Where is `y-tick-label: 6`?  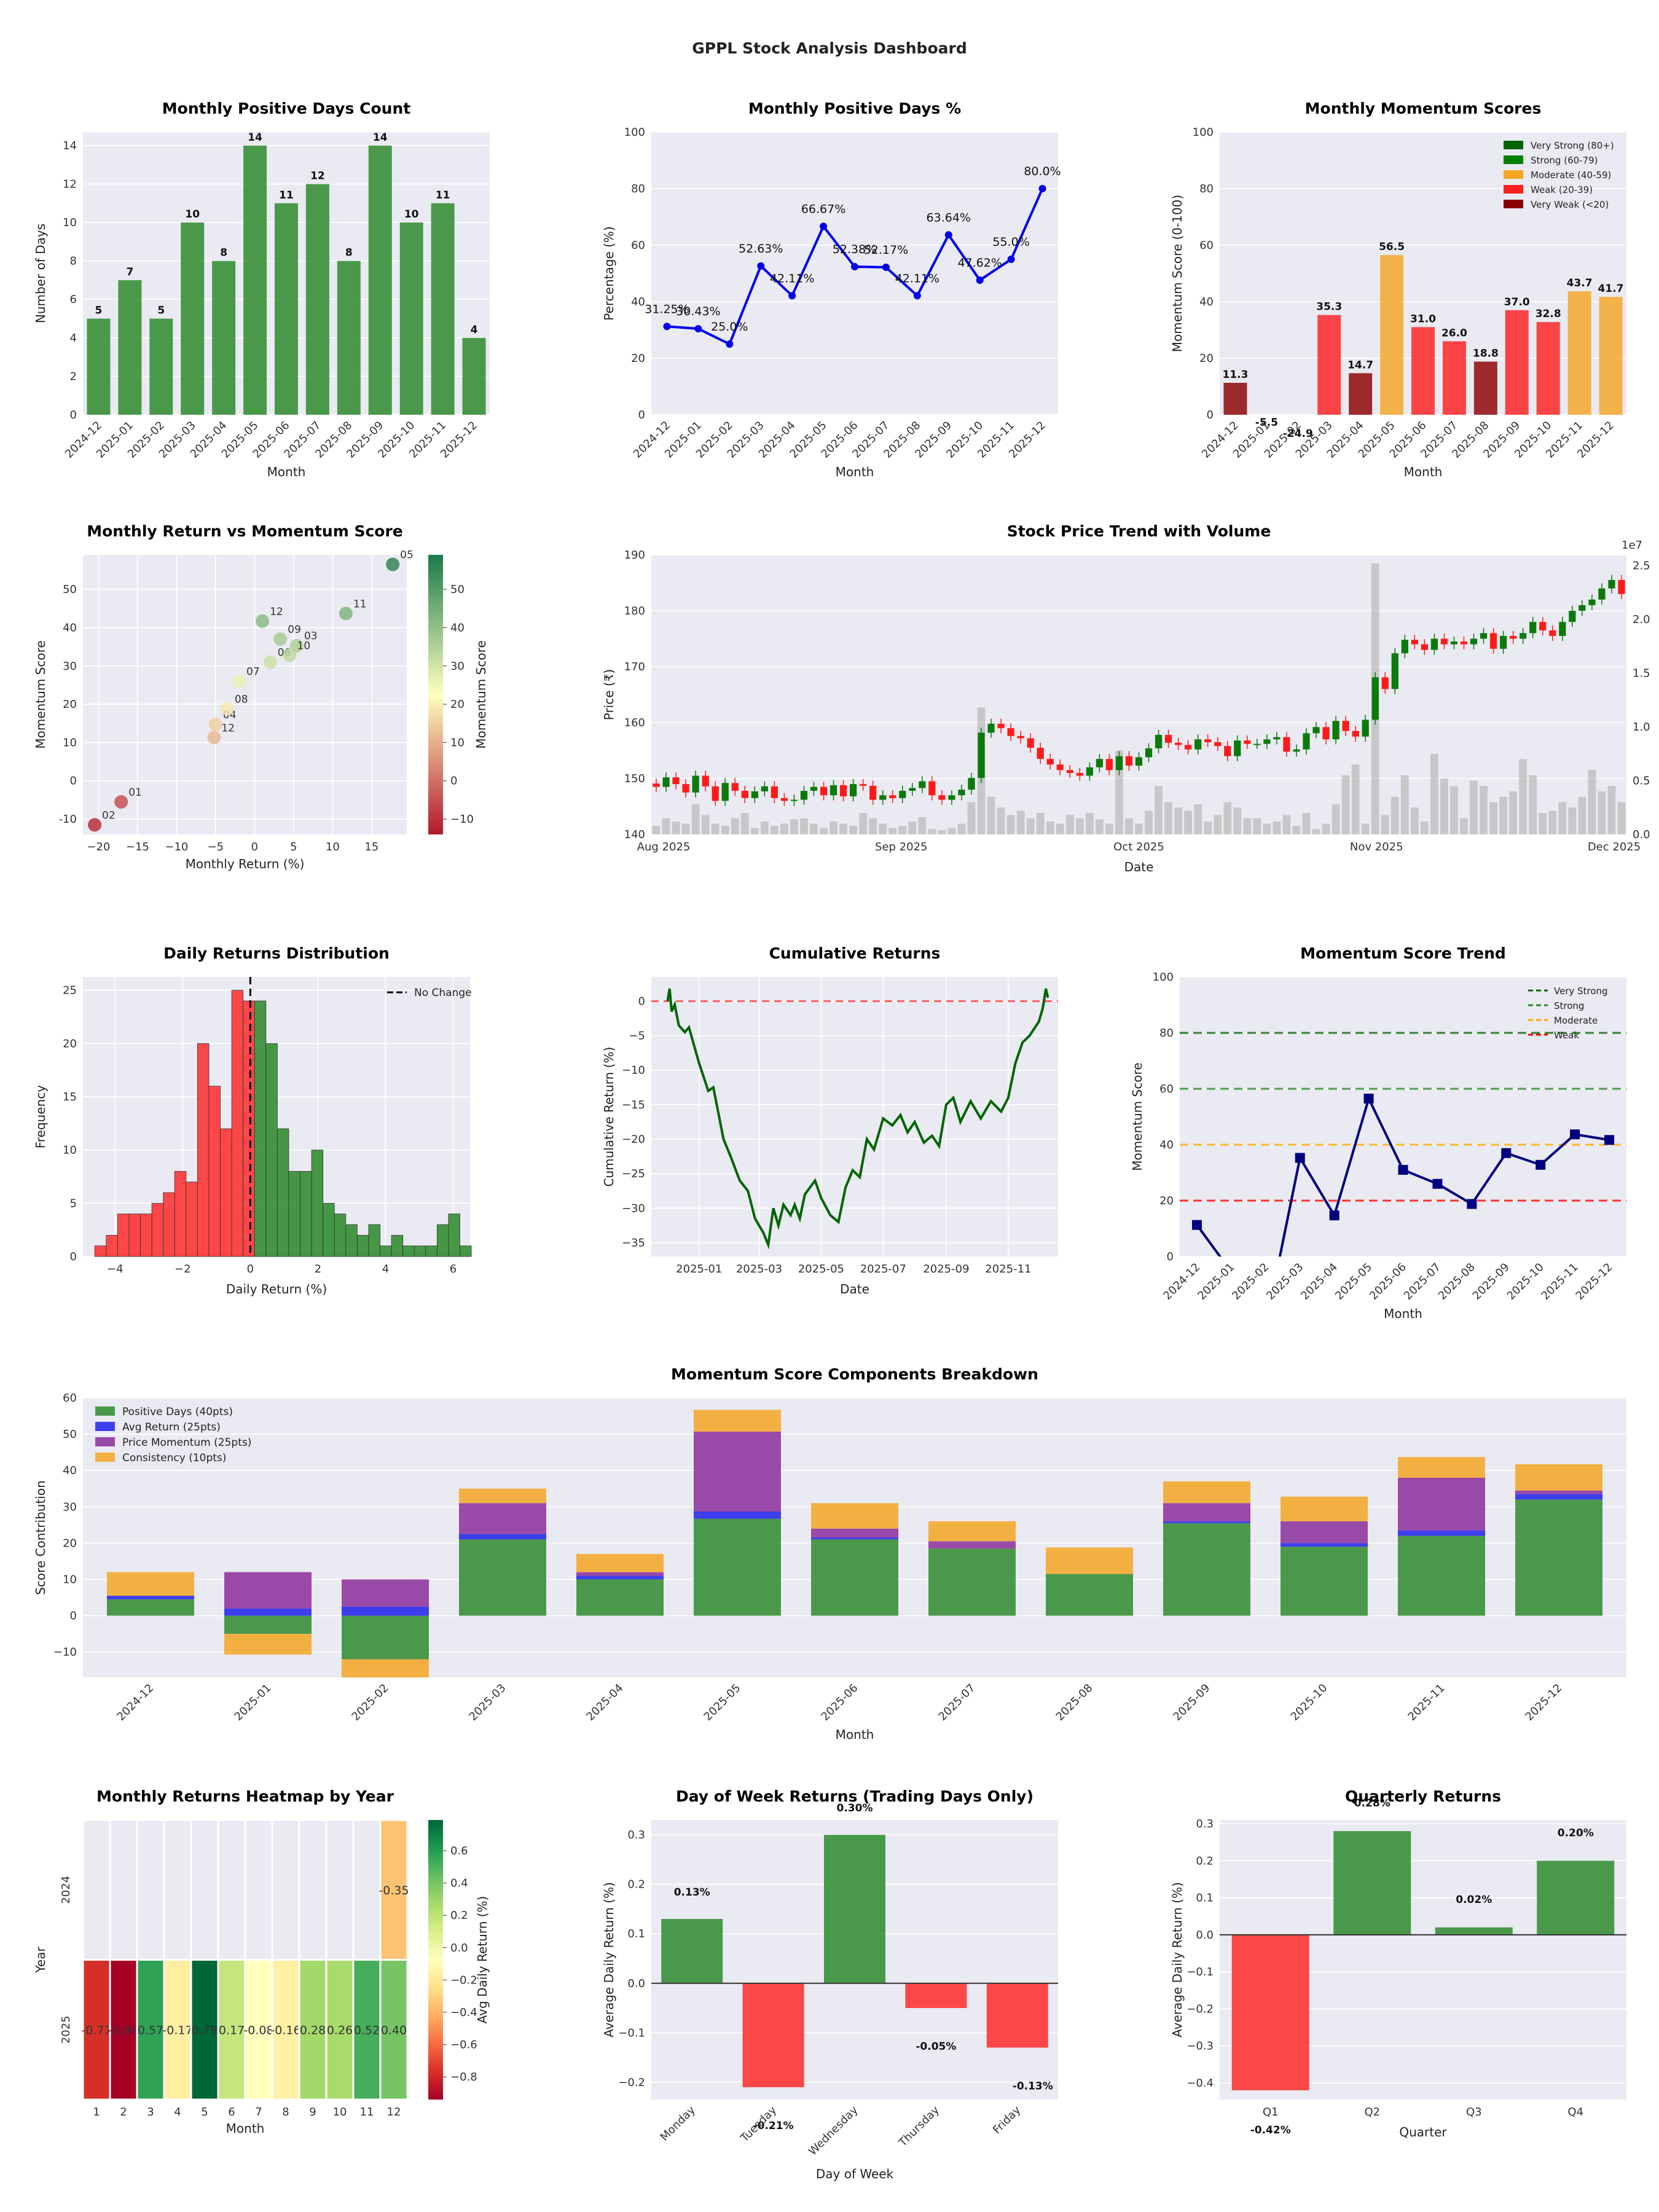
y-tick-label: 6 is located at coordinates (73, 299).